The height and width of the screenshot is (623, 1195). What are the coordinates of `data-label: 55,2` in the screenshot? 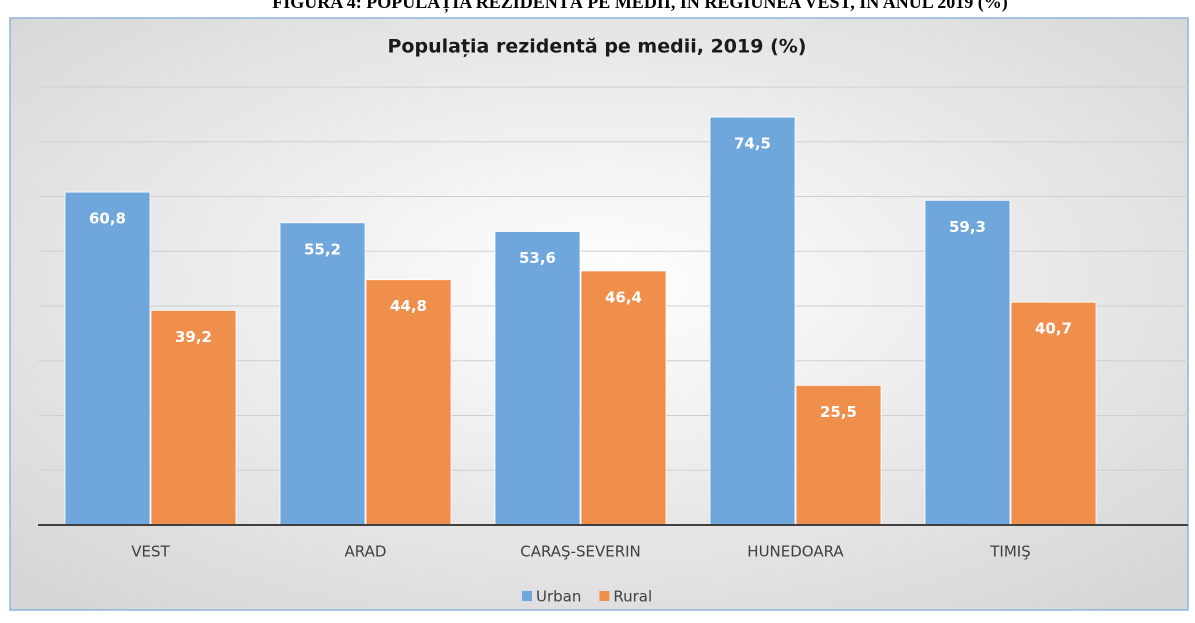 It's located at (322, 249).